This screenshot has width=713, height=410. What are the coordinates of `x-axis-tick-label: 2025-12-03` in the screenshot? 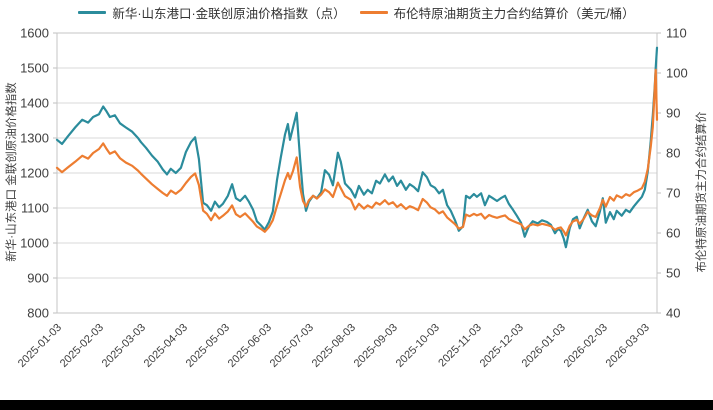 It's located at (502, 346).